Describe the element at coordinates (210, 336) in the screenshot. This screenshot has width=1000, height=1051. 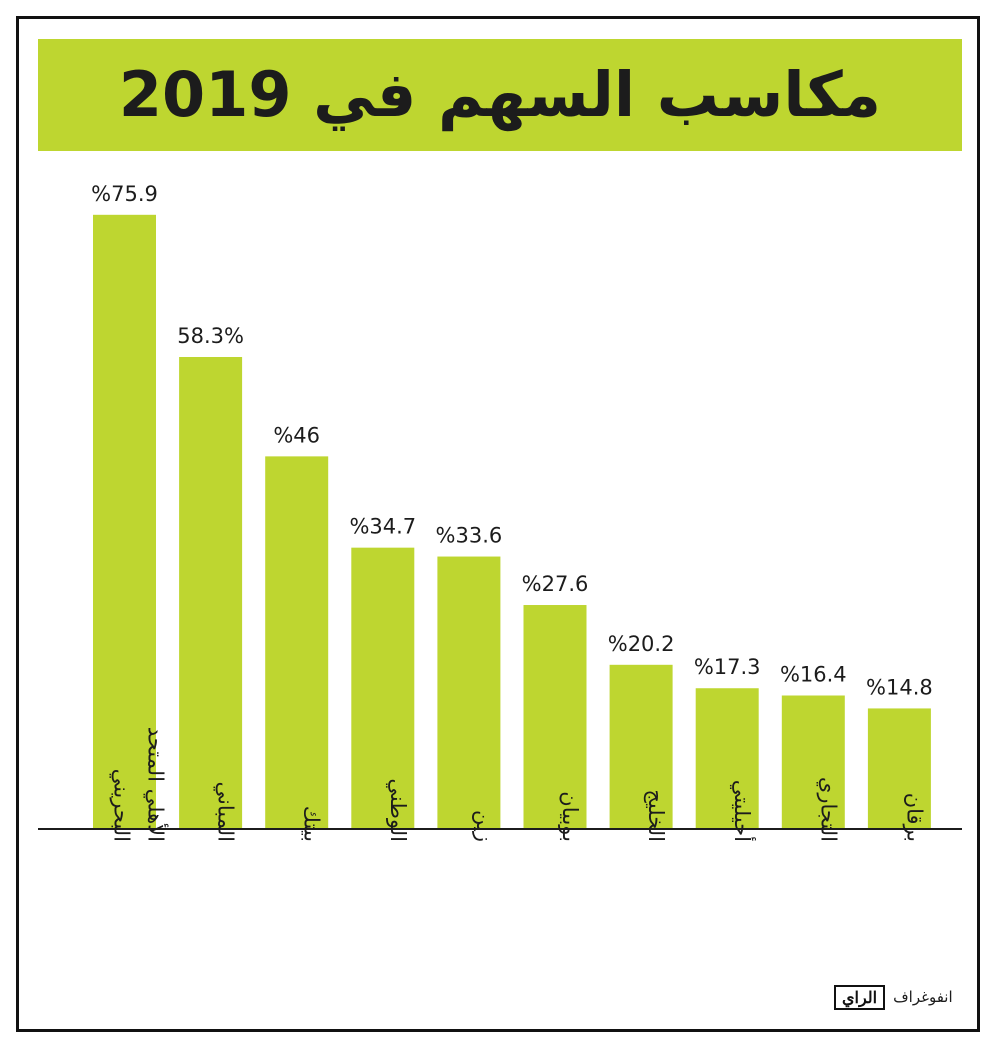
I see `value-label: 58.3%` at that location.